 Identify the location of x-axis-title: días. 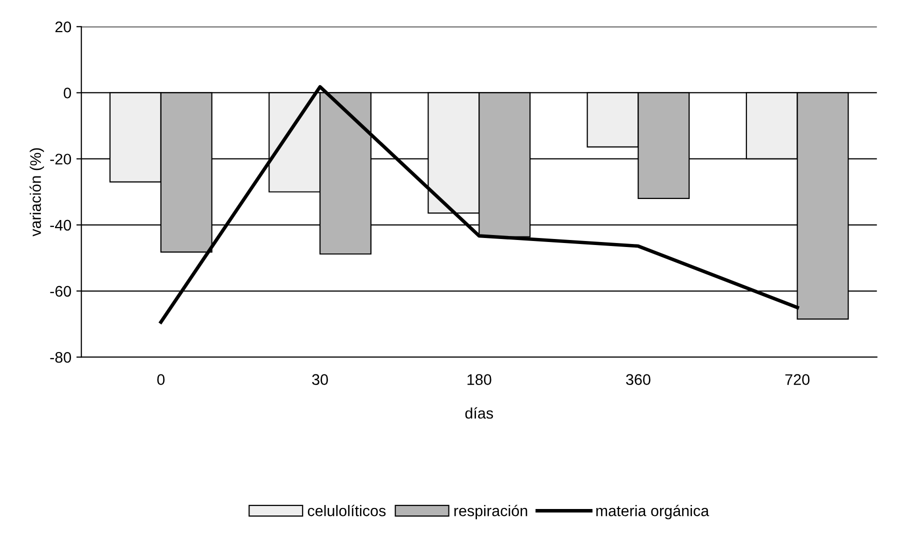
(479, 413).